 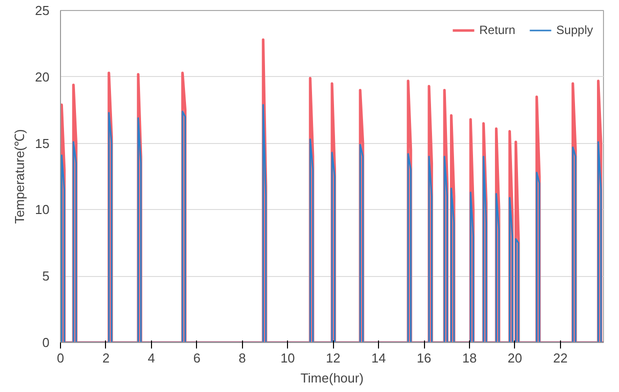 What do you see at coordinates (574, 30) in the screenshot?
I see `legend-label: Supply` at bounding box center [574, 30].